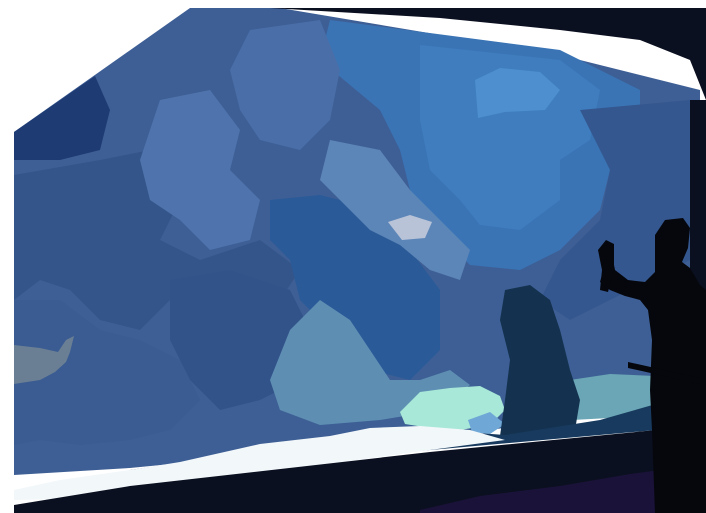 The image size is (706, 513). Describe the element at coordinates (200, 170) in the screenshot. I see `water-shoal-left` at that location.